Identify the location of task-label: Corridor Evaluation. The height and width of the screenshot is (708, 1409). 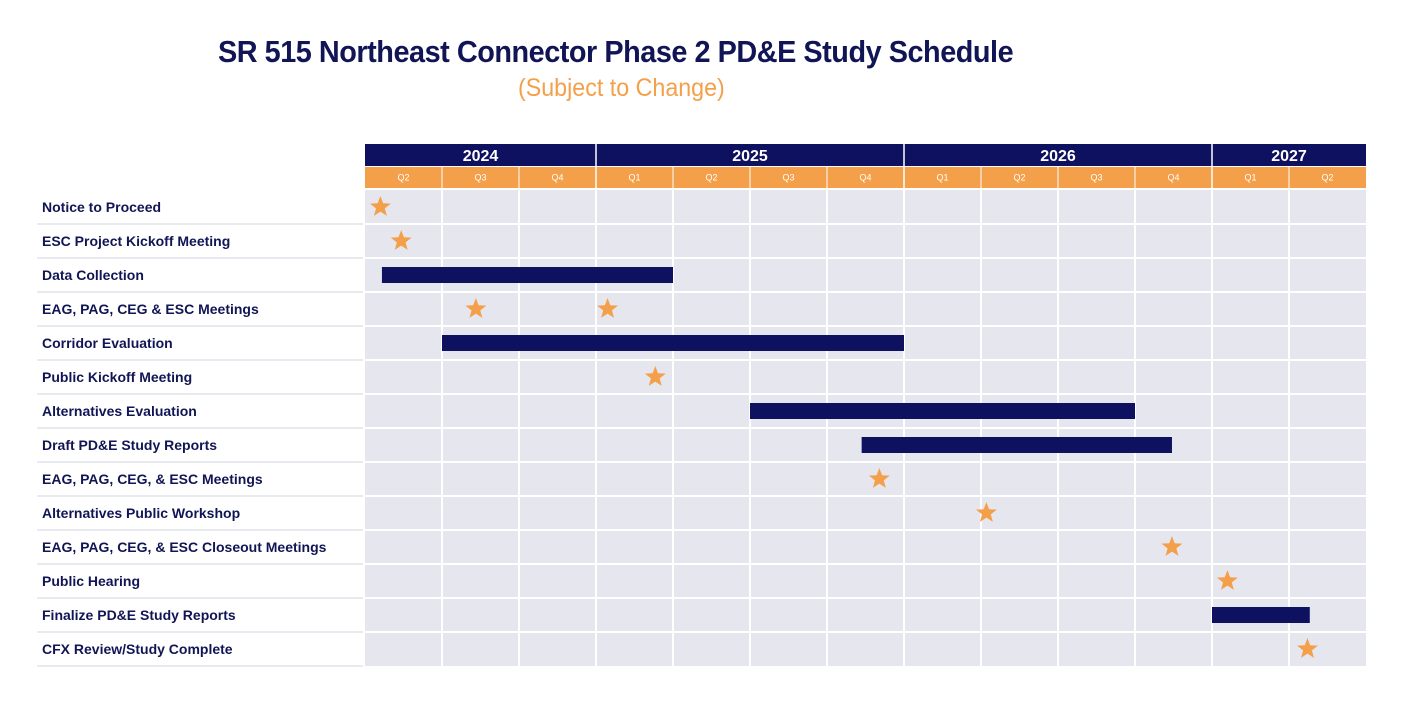
(107, 343).